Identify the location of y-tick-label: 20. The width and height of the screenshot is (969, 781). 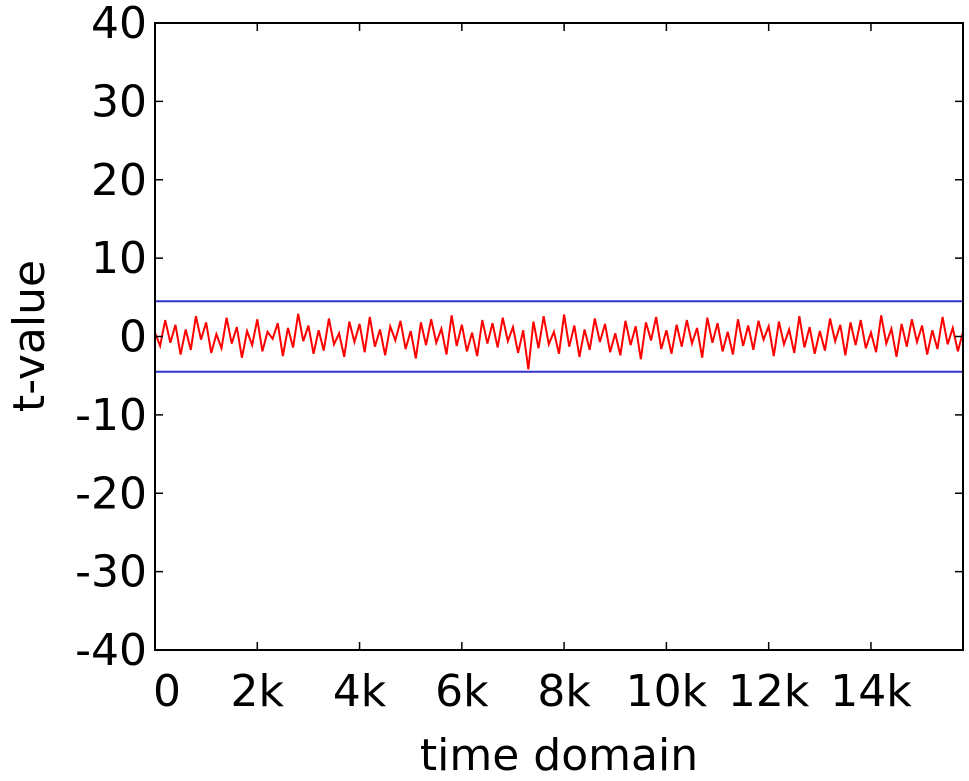
(119, 180).